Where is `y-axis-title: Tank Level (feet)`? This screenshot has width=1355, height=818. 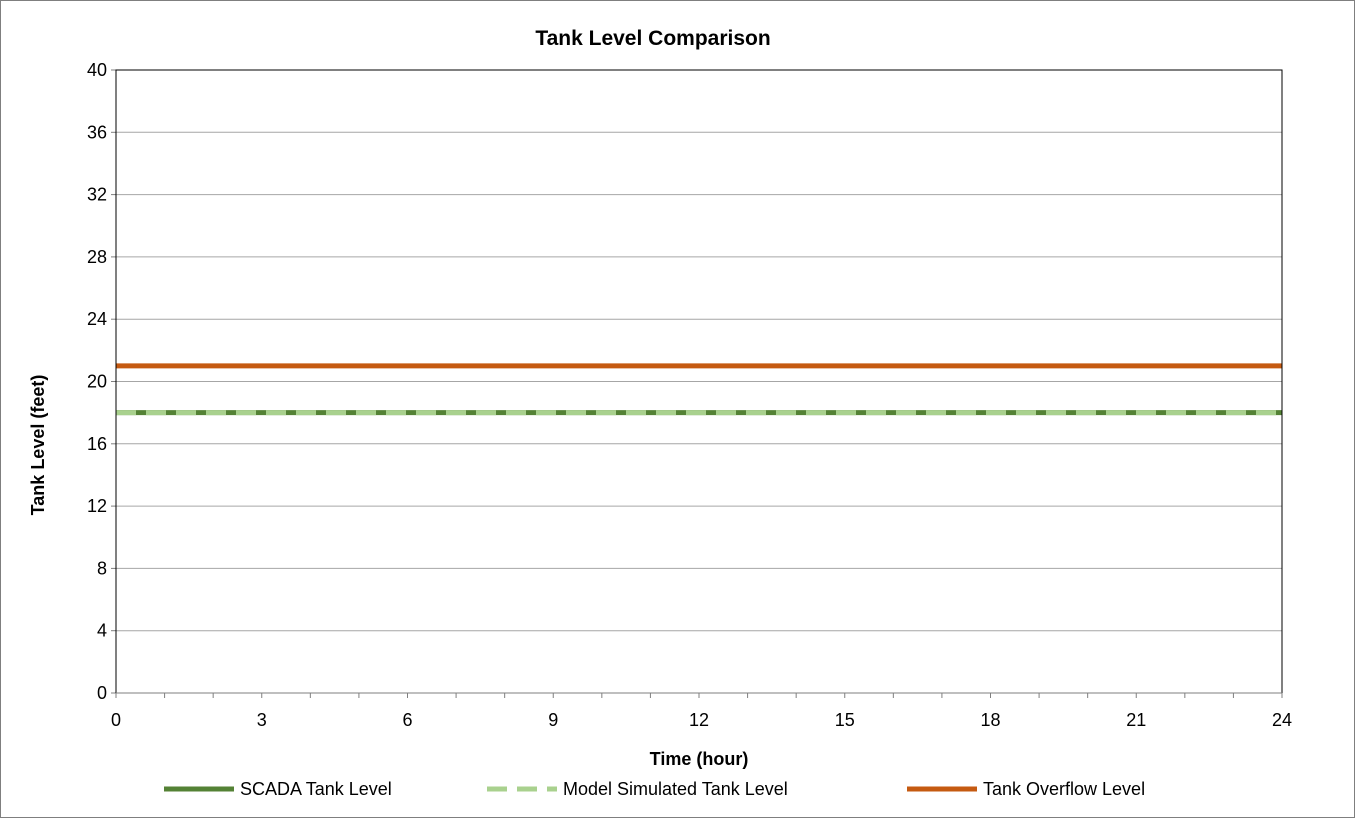
y-axis-title: Tank Level (feet) is located at coordinates (38, 445).